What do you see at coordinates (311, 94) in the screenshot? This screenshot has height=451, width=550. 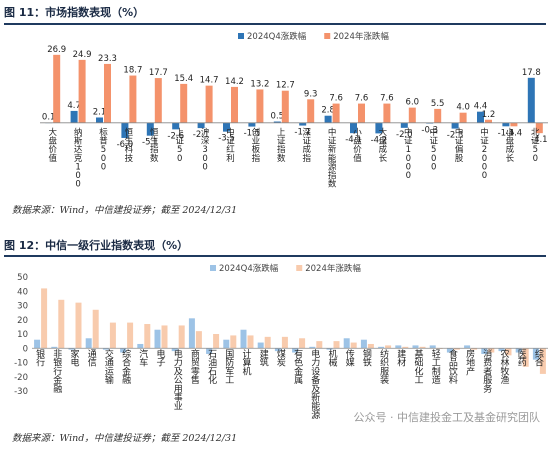 I see `data-label: 9.3` at bounding box center [311, 94].